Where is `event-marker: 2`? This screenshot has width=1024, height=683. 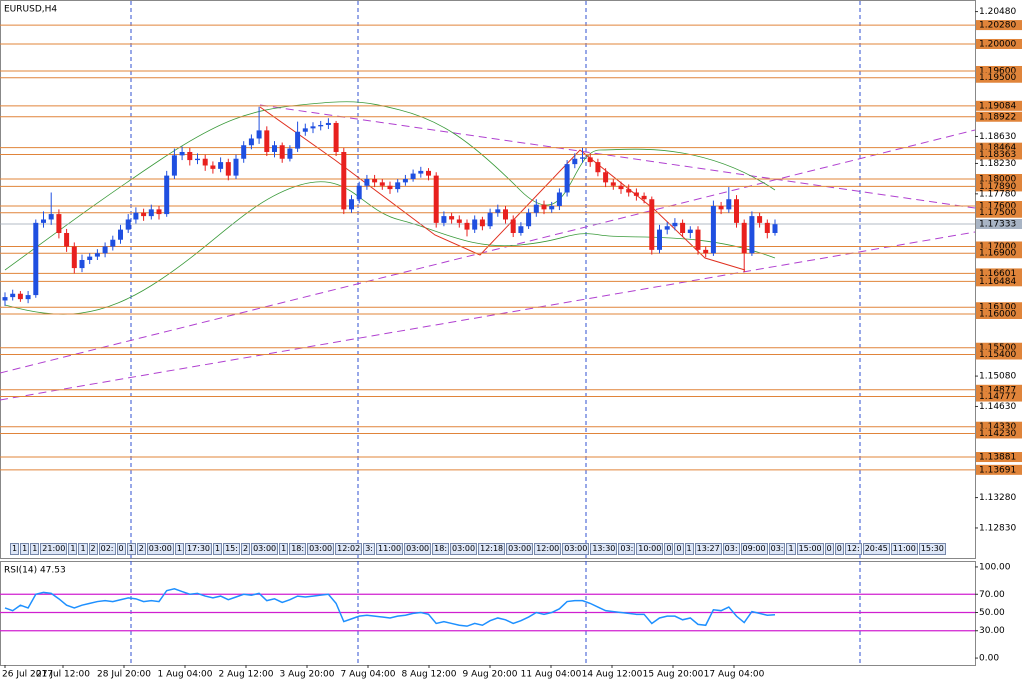 event-marker: 2 is located at coordinates (93, 549).